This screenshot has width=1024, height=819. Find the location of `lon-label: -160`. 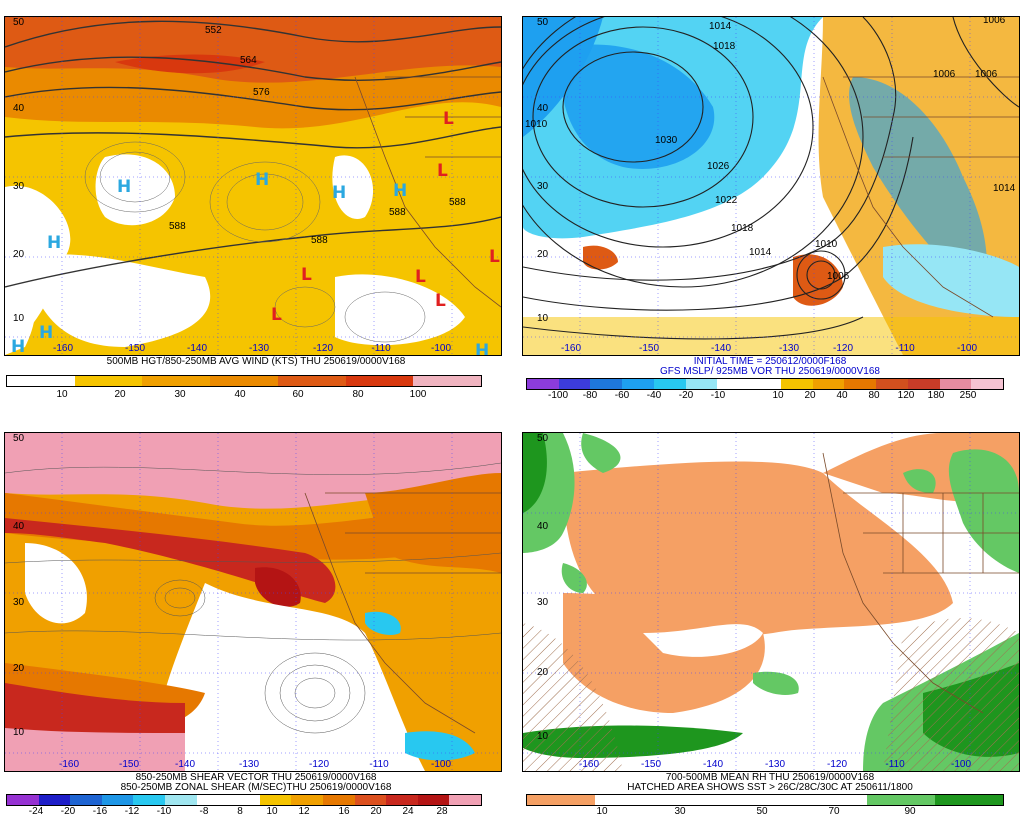

lon-label: -160 is located at coordinates (589, 764).